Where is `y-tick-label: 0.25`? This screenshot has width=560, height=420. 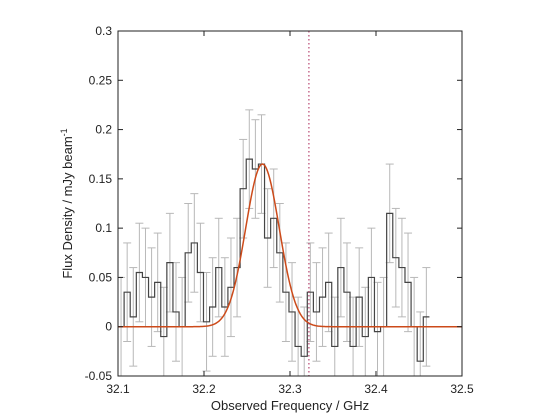
y-tick-label: 0.25 is located at coordinates (101, 80).